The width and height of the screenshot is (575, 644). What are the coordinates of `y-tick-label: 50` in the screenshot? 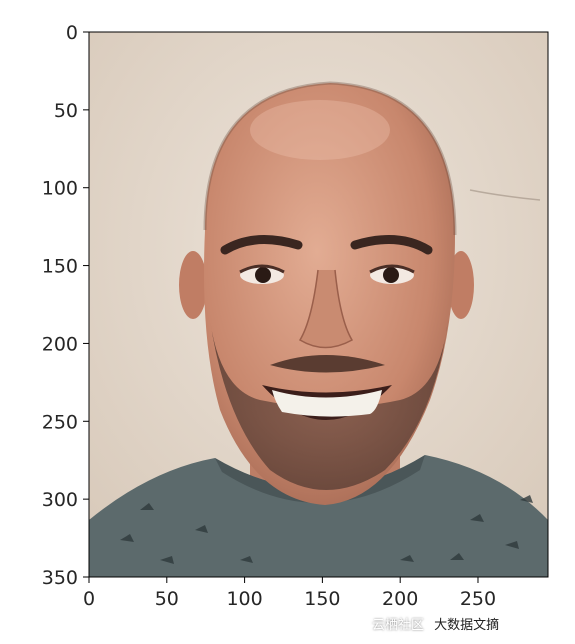 It's located at (66, 111).